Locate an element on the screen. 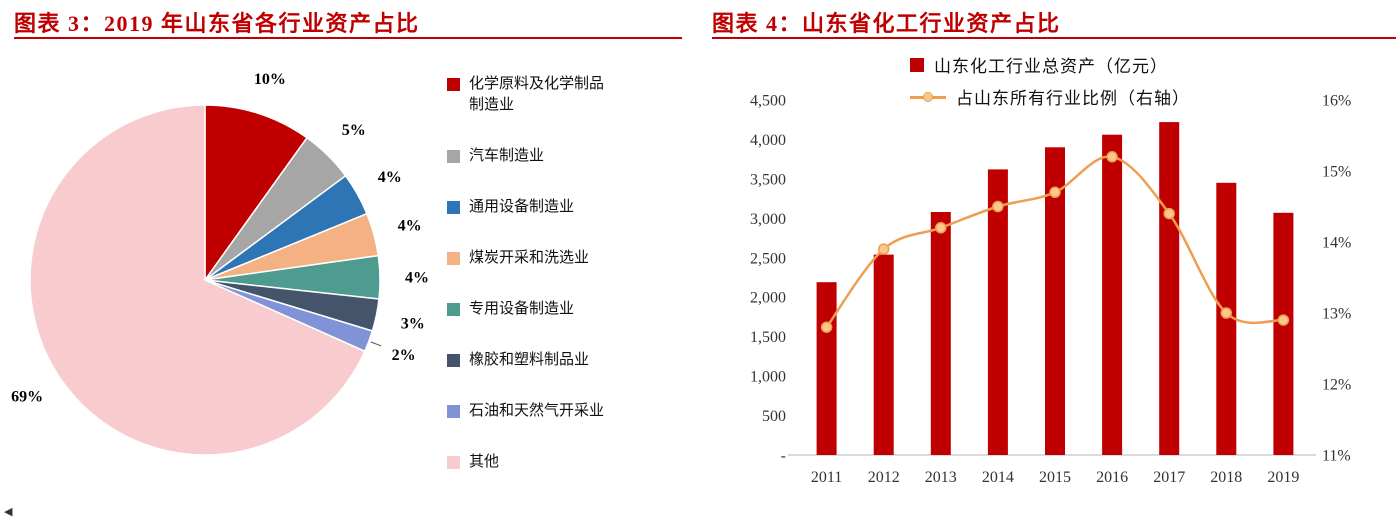 The height and width of the screenshot is (520, 1396). pie-legend-item: 其他 is located at coordinates (529, 462).